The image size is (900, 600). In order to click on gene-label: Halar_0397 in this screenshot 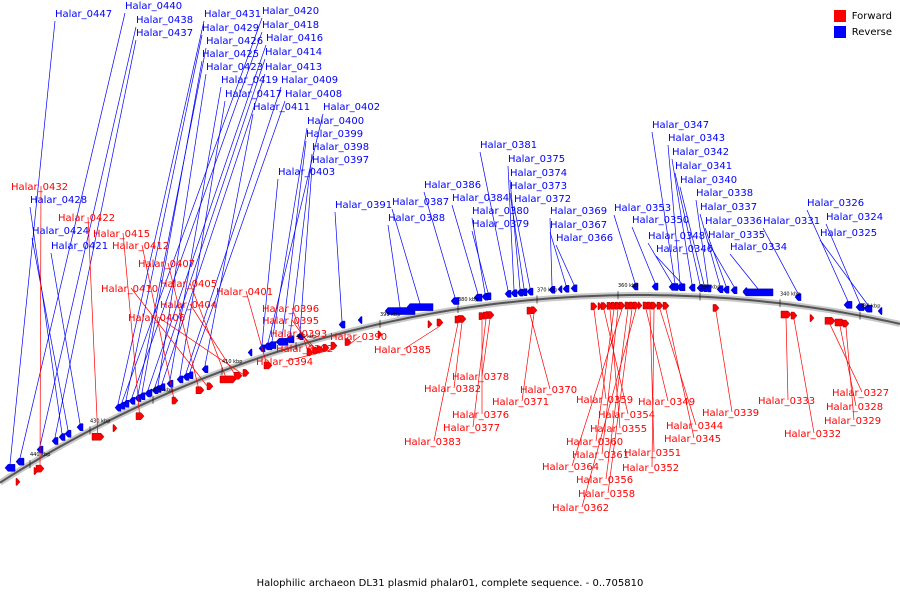, I will do `click(340, 160)`.